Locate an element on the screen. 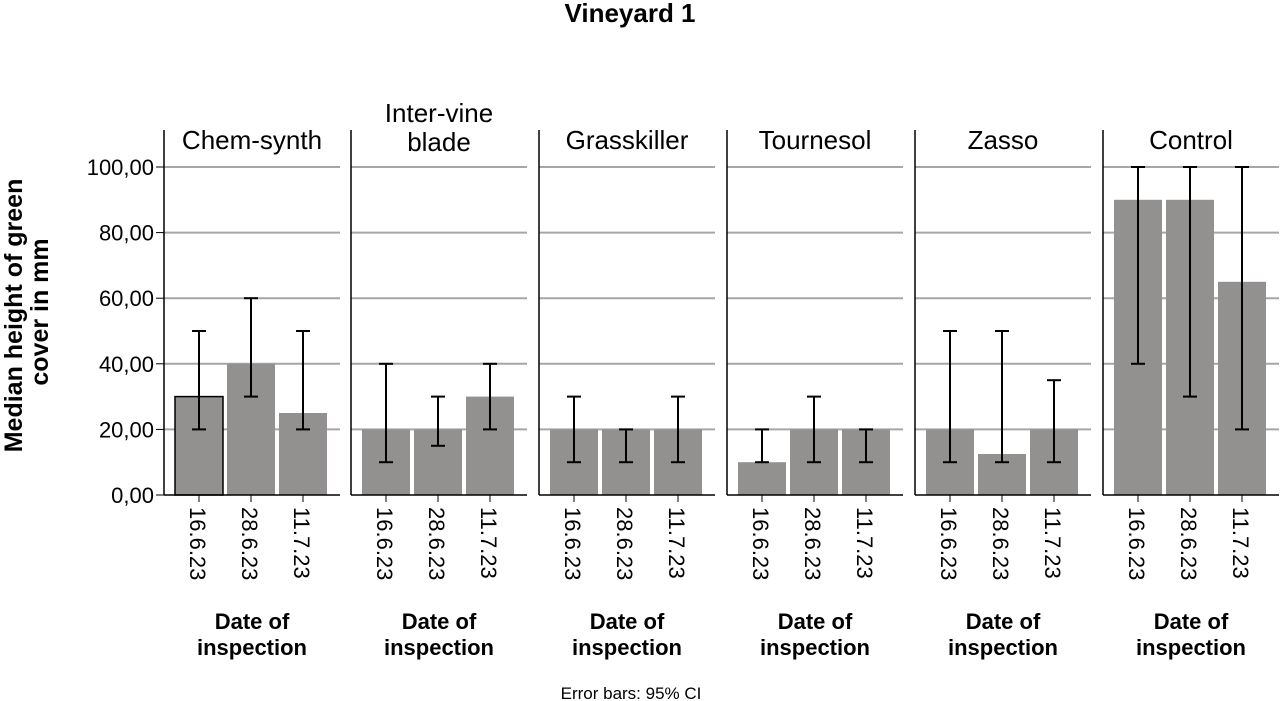 Image resolution: width=1280 pixels, height=701 pixels. y-axis-label: Median height of green cover in mm is located at coordinates (27, 312).